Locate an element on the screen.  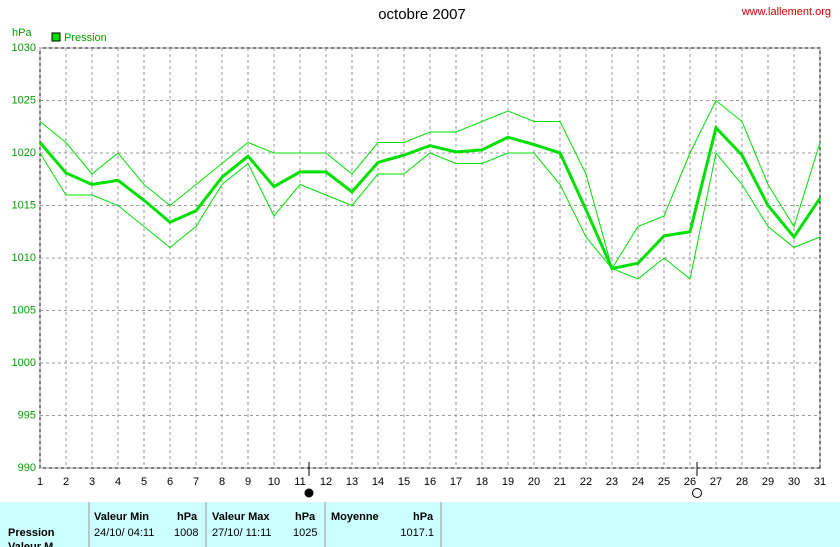
y-tick-label: 1015 is located at coordinates (24, 205).